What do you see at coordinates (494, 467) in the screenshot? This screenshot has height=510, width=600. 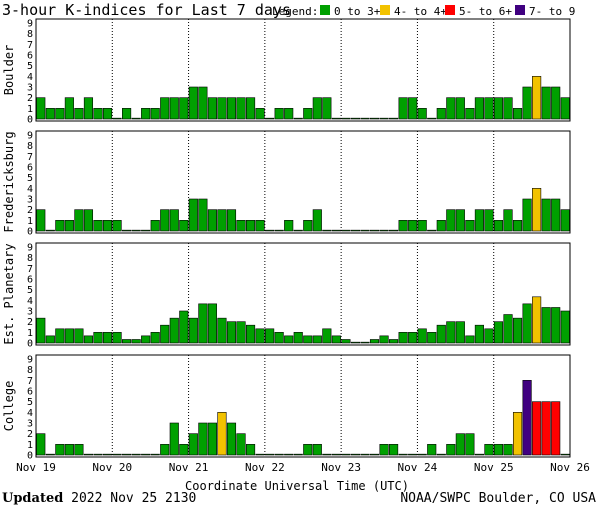 I see `x-tick-label: Nov 25` at bounding box center [494, 467].